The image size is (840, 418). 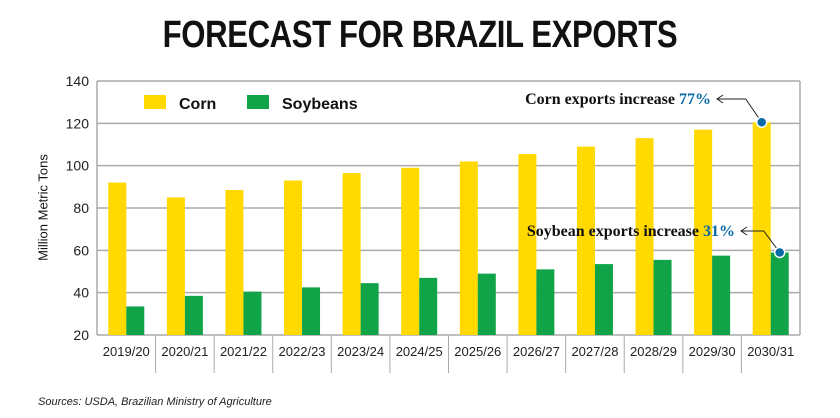 I want to click on y-tick-label: 20, so click(x=81, y=335).